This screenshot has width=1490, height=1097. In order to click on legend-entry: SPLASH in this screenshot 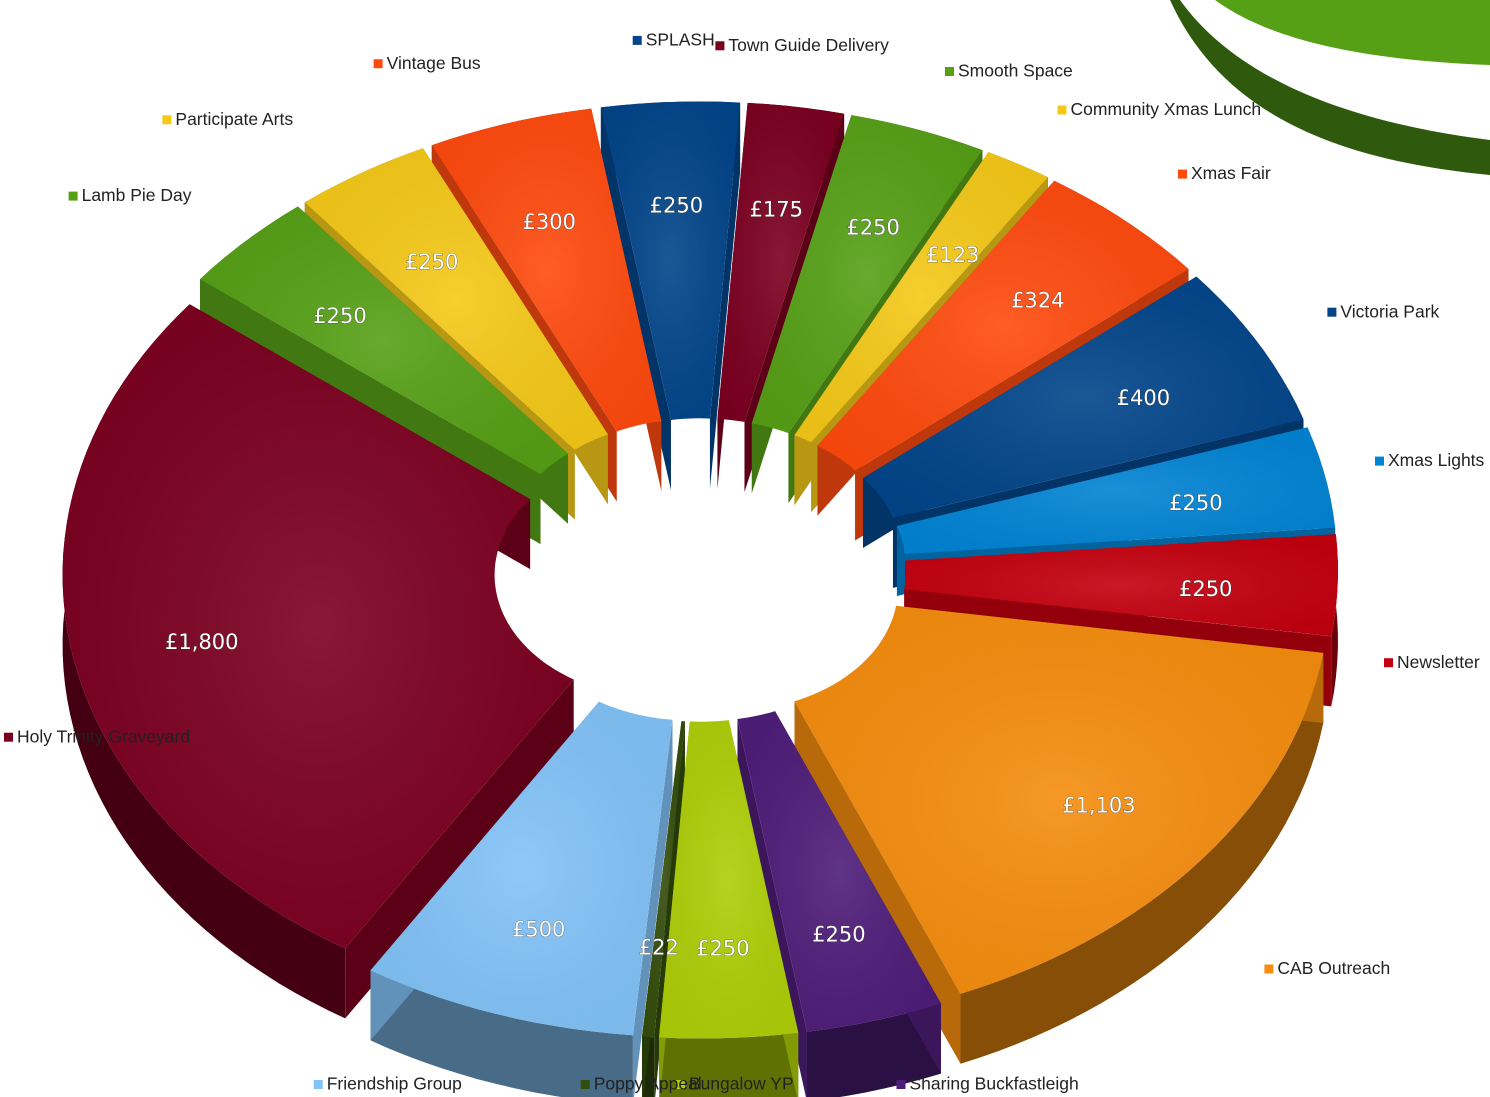, I will do `click(673, 40)`.